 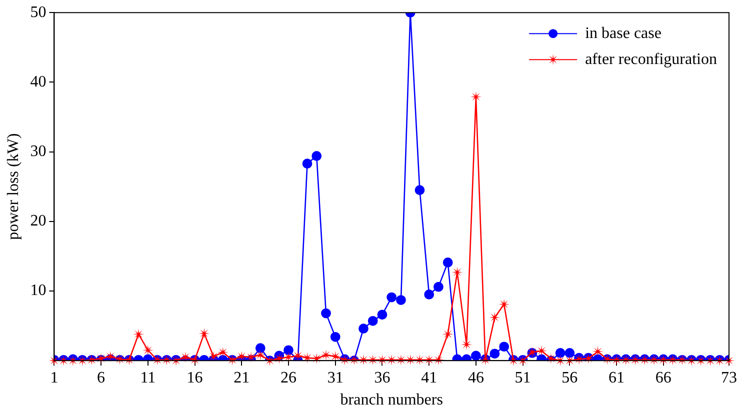 What do you see at coordinates (522, 377) in the screenshot?
I see `x-tick-label: 51` at bounding box center [522, 377].